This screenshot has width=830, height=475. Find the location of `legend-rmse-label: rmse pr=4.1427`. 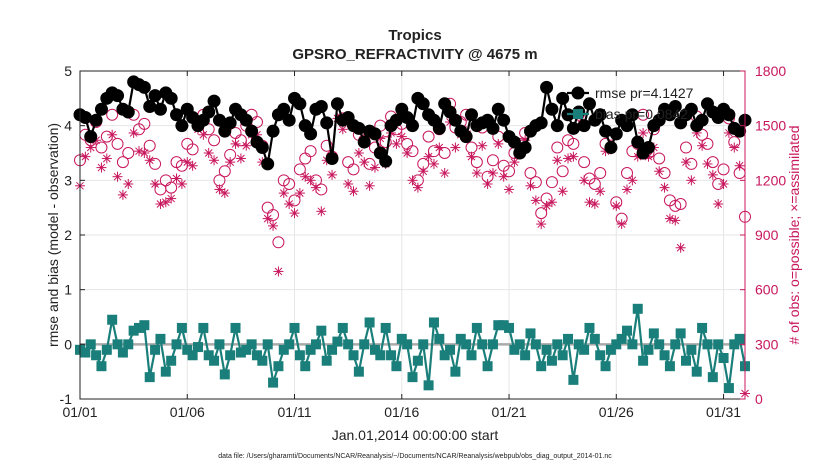

legend-rmse-label: rmse pr=4.1427 is located at coordinates (644, 93).